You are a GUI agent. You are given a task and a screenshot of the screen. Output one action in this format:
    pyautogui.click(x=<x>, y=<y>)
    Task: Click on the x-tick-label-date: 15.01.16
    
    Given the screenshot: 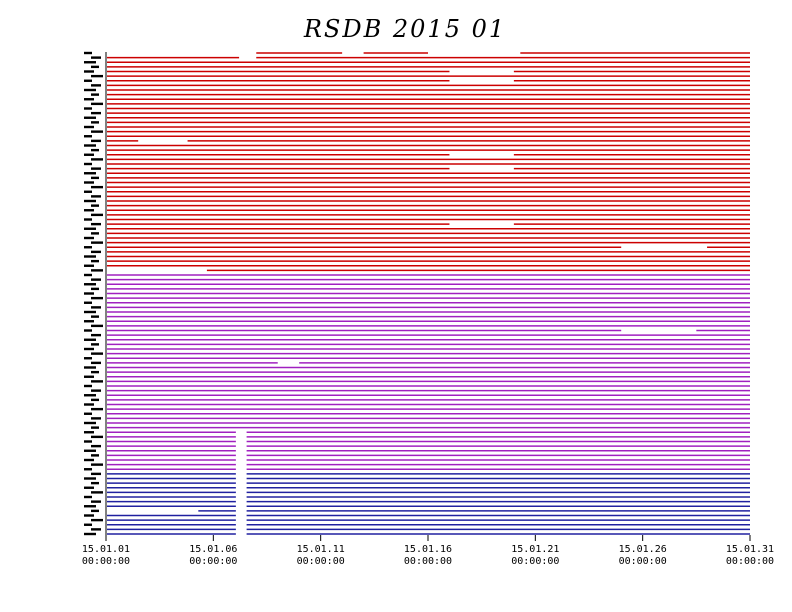 What is the action you would take?
    pyautogui.click(x=428, y=549)
    